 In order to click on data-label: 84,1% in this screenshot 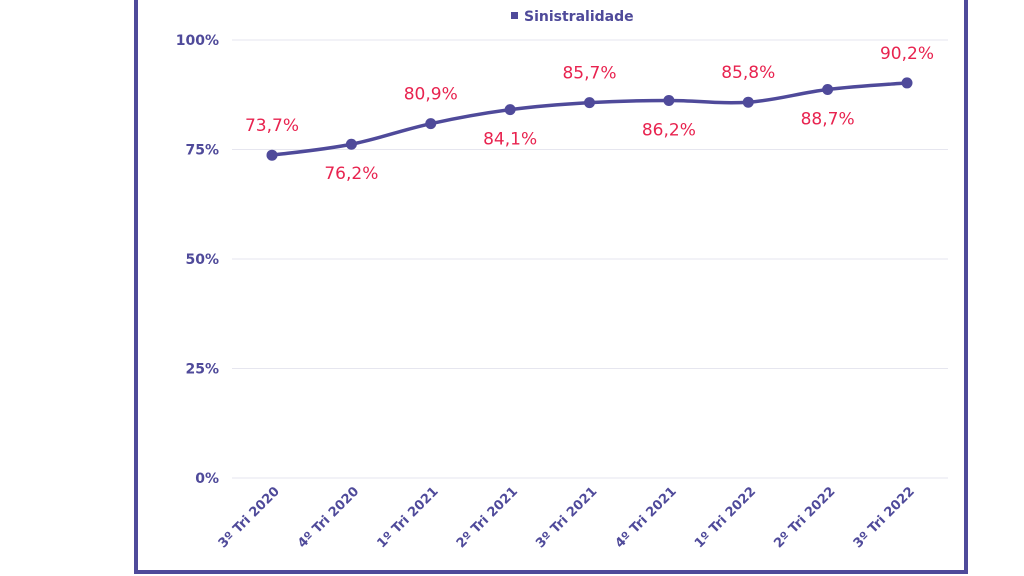, I will do `click(510, 140)`.